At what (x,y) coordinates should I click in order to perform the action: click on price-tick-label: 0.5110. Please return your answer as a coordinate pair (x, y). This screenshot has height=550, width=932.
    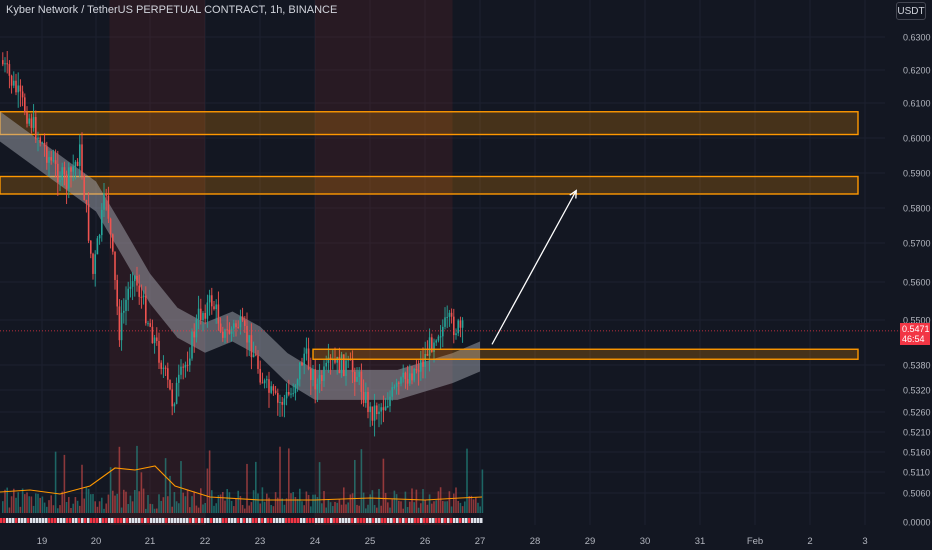
    Looking at the image, I should click on (916, 473).